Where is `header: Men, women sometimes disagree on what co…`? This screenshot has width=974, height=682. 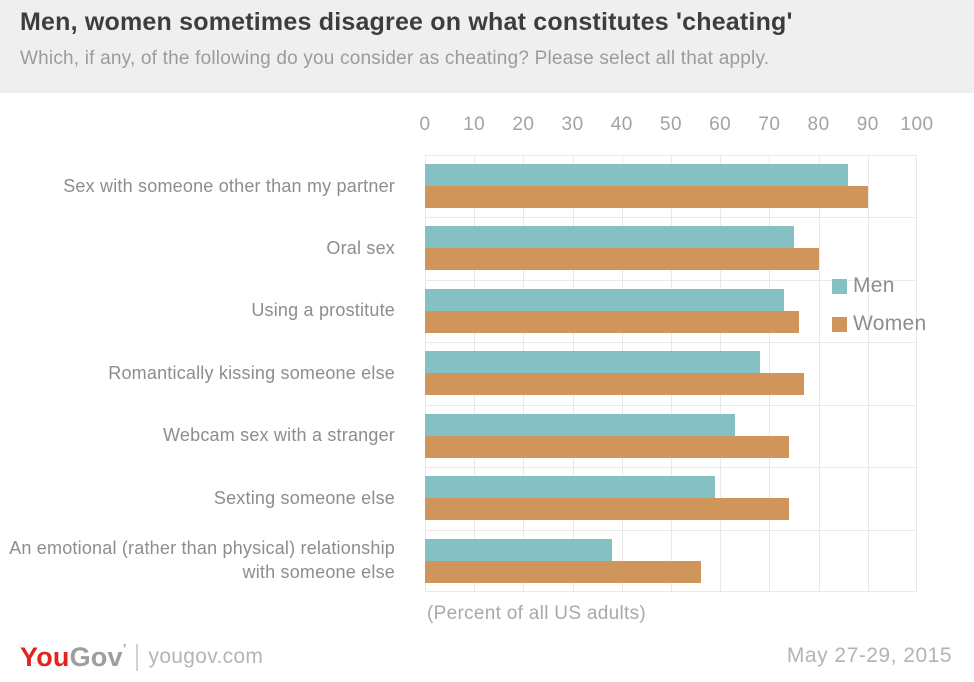 header: Men, women sometimes disagree on what co… is located at coordinates (487, 46).